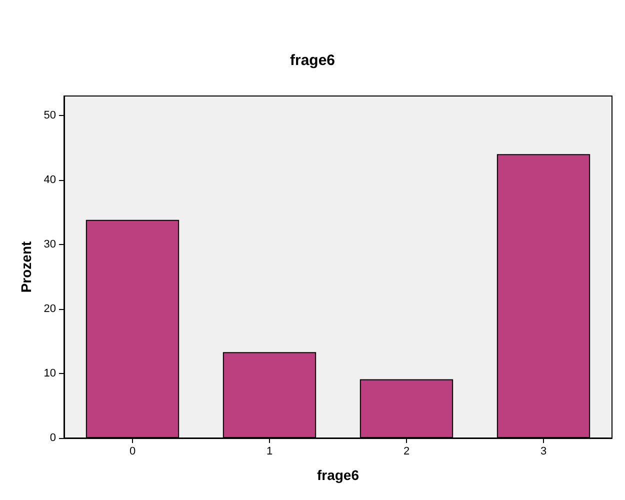 The width and height of the screenshot is (625, 500). Describe the element at coordinates (132, 452) in the screenshot. I see `x-tick-label: 0` at that location.